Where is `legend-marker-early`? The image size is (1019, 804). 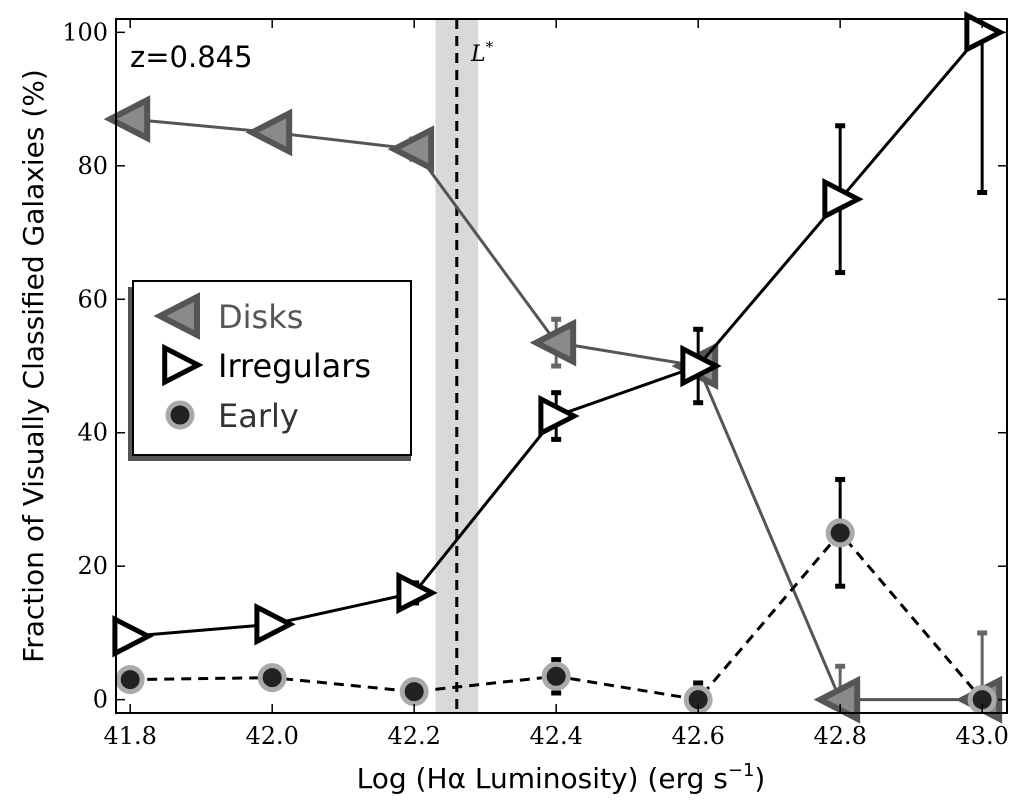 legend-marker-early is located at coordinates (180, 415).